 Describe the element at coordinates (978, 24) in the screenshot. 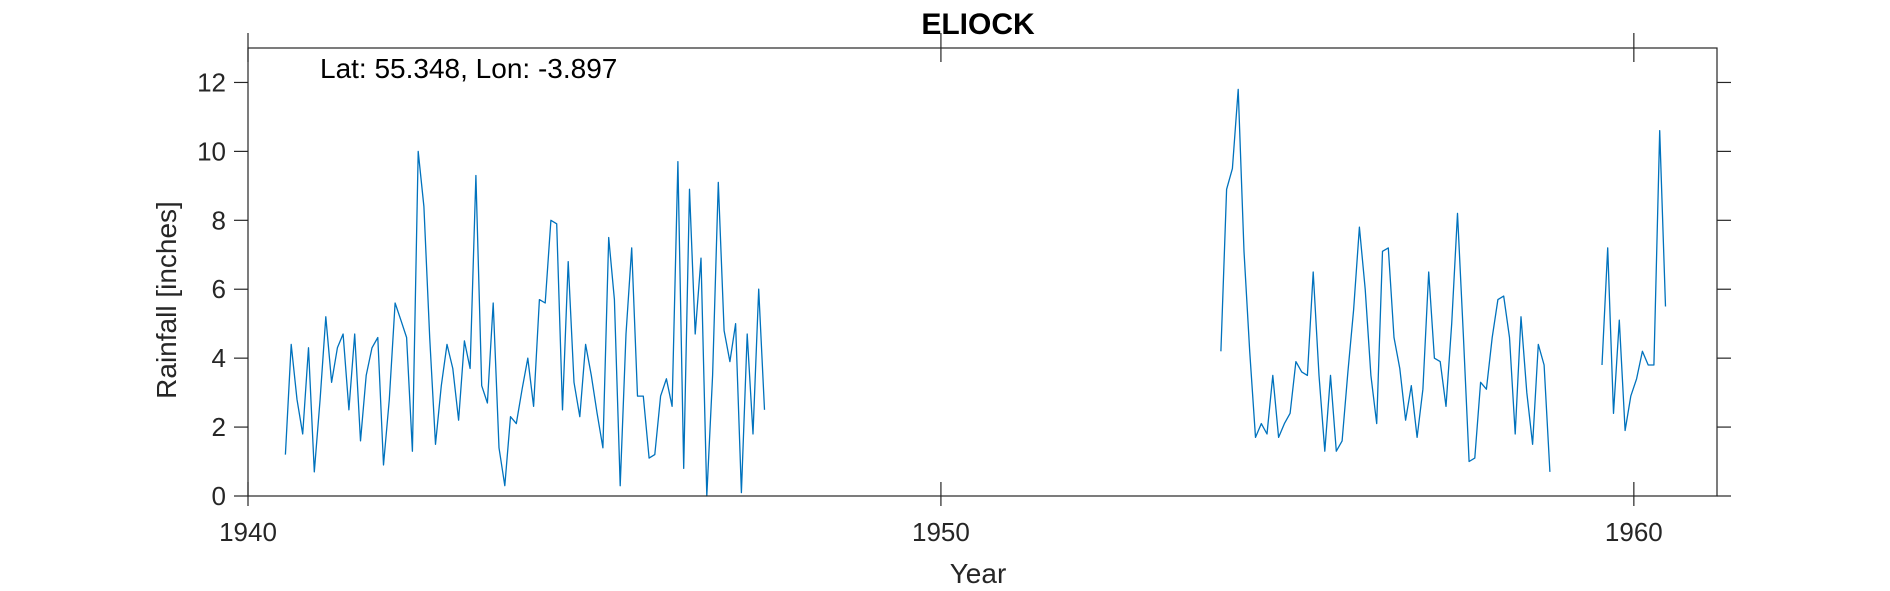

I see `chart-title: ELIOCK` at that location.